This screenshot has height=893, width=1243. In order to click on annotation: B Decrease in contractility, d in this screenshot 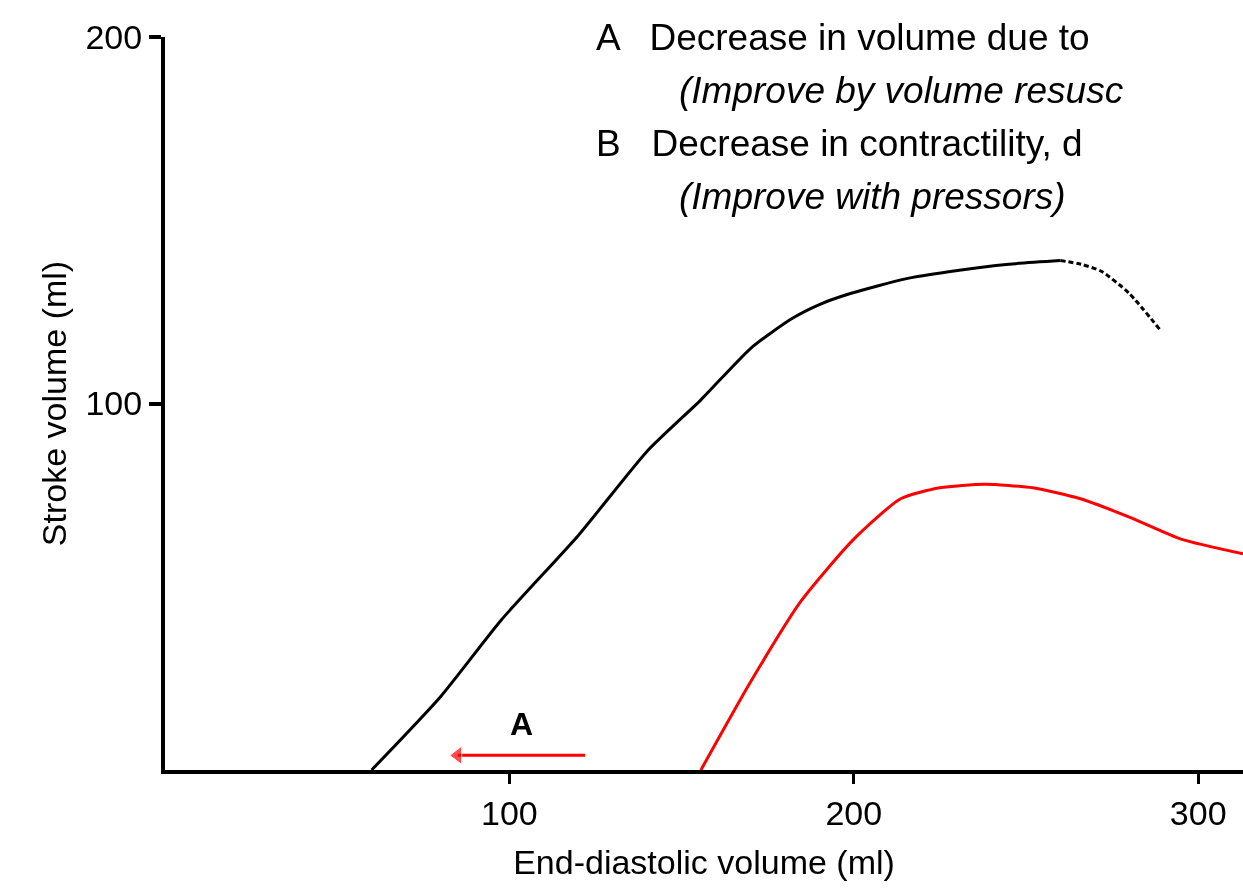, I will do `click(839, 143)`.